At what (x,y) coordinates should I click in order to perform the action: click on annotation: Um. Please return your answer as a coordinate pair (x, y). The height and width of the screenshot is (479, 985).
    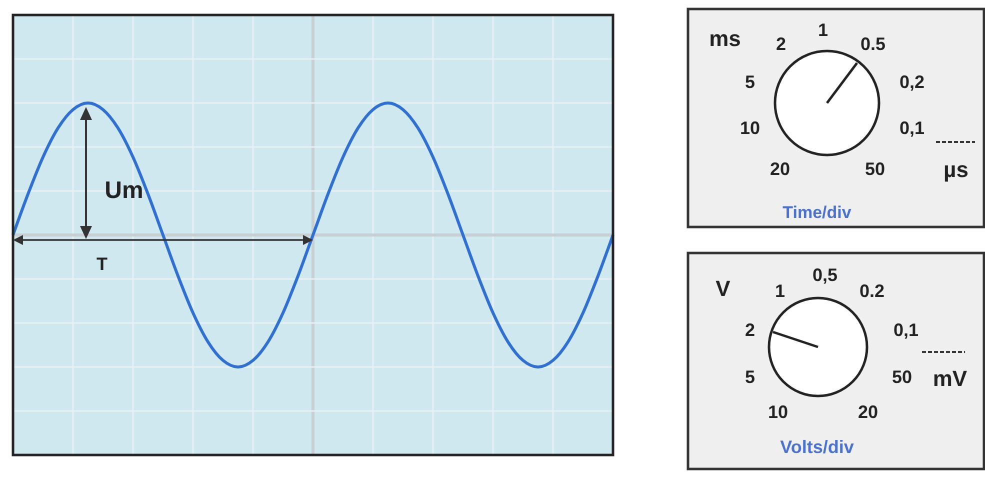
    Looking at the image, I should click on (124, 190).